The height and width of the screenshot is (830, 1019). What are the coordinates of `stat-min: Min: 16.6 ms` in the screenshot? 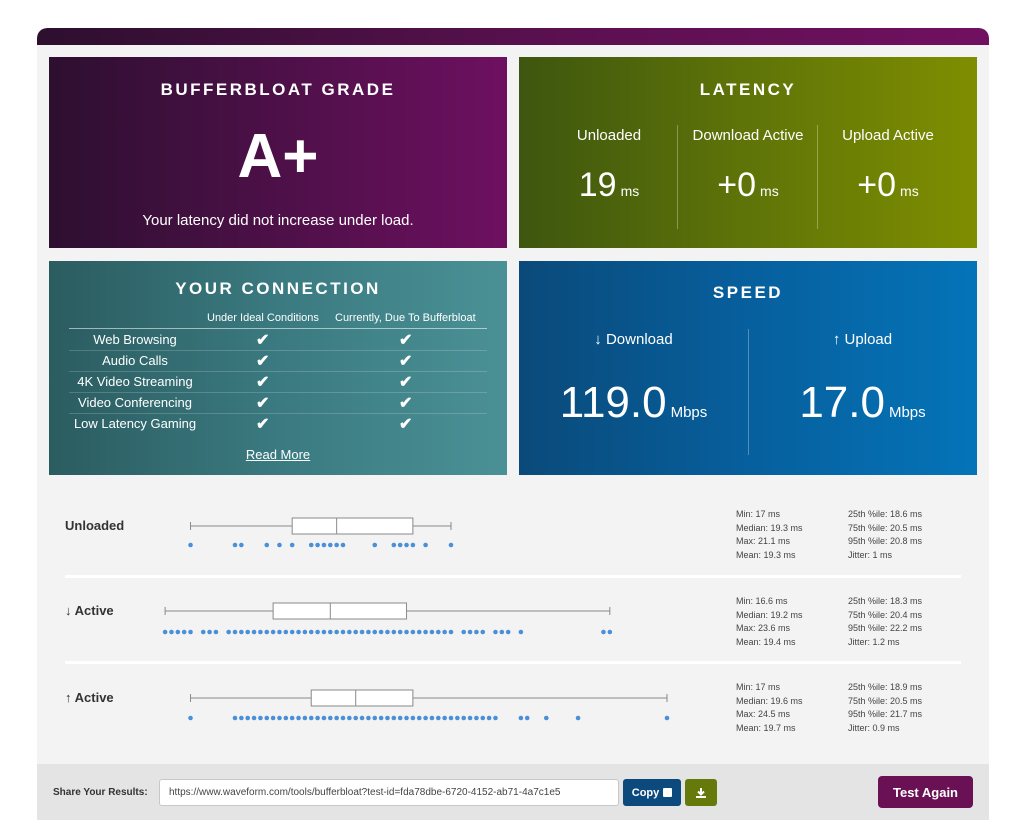 It's located at (762, 601).